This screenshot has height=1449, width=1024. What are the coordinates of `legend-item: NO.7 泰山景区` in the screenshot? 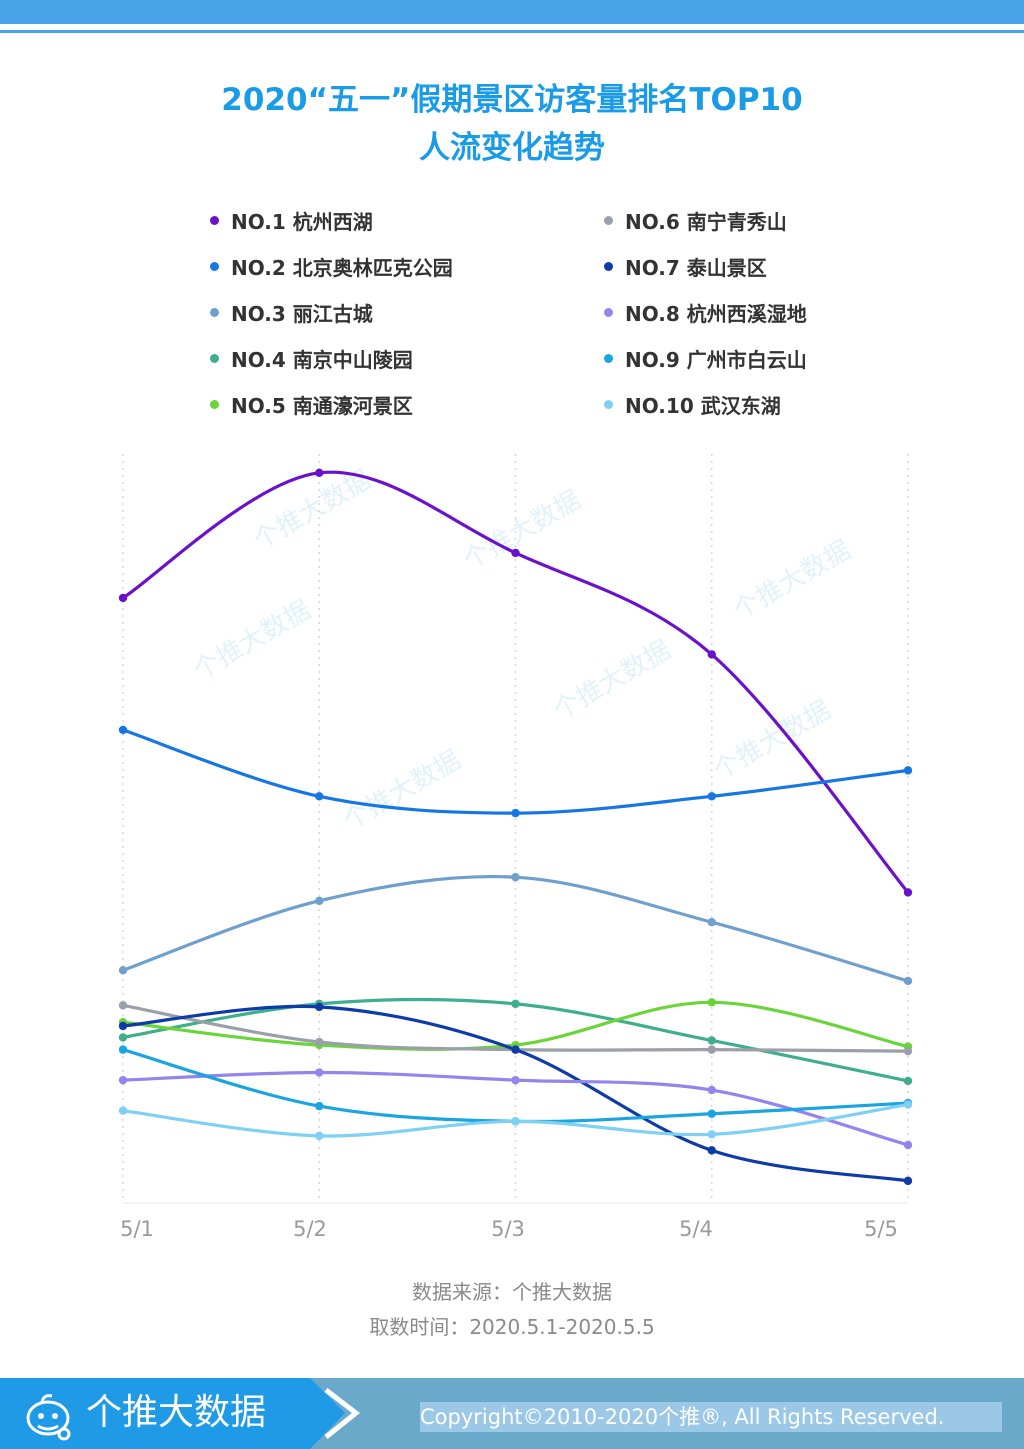 It's located at (685, 266).